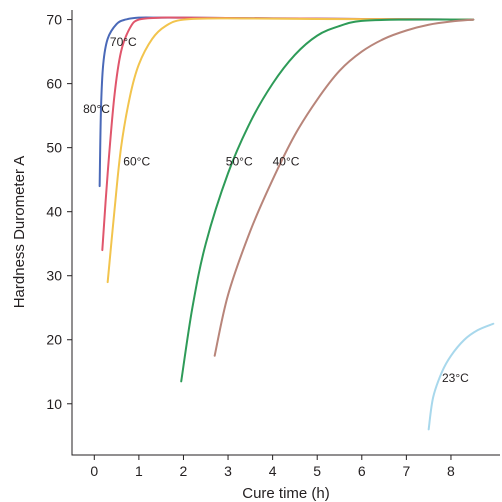  I want to click on x-tick-label: 0, so click(94, 471).